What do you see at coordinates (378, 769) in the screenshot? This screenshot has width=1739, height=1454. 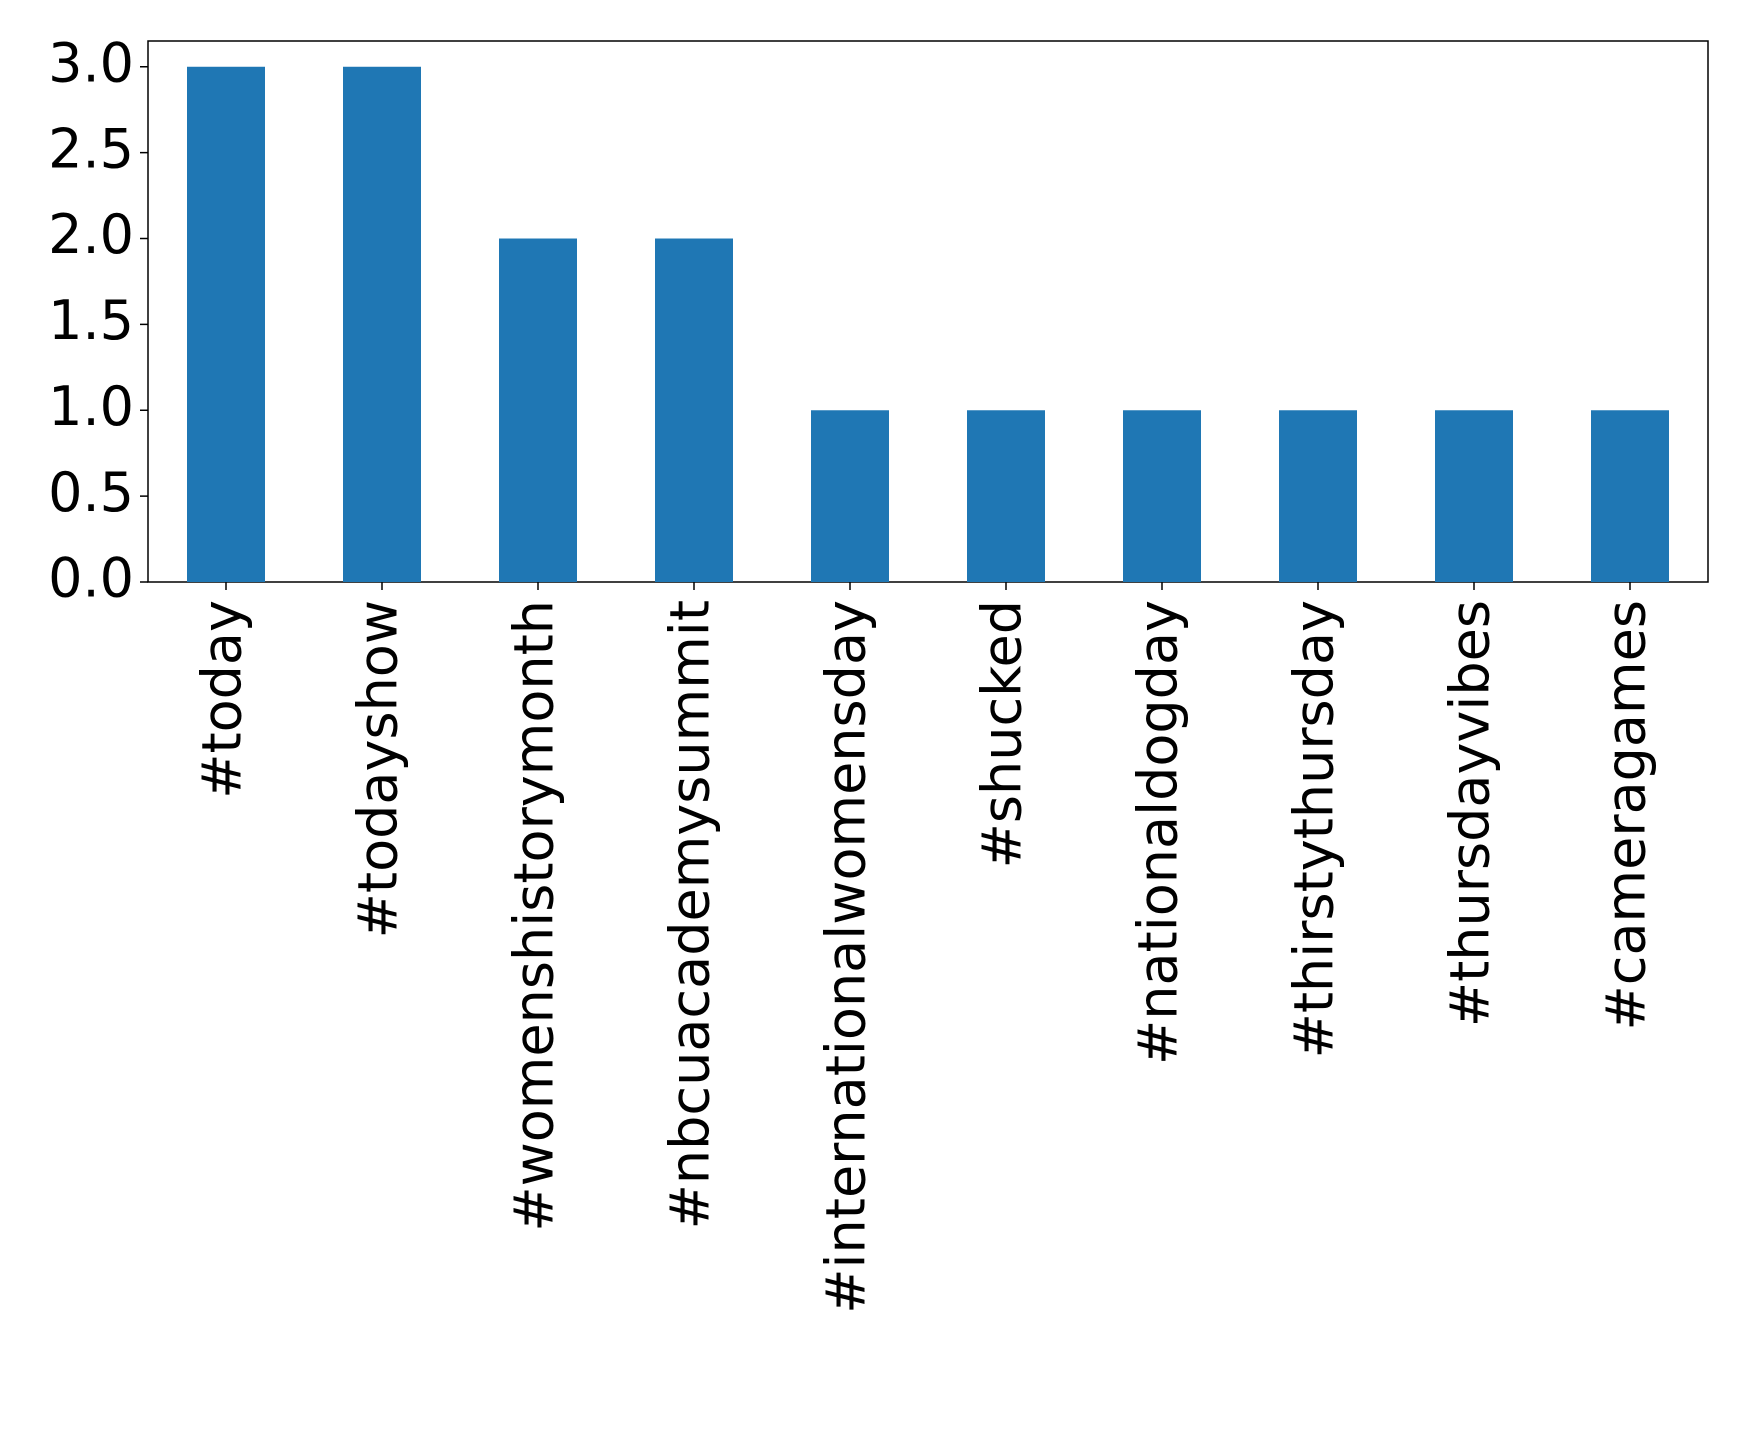 I see `x-tick-label: #todayshow` at bounding box center [378, 769].